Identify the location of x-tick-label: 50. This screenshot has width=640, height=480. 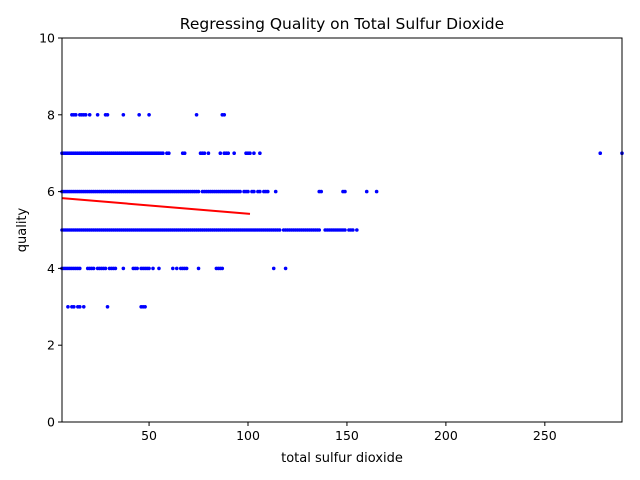
(149, 435).